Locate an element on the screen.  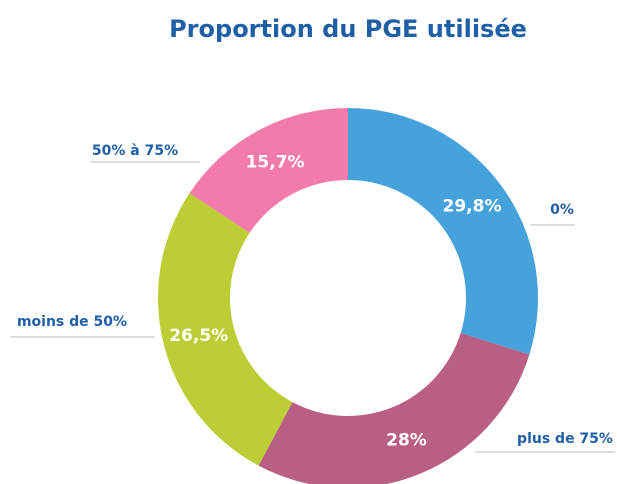
value-label: 29,8% is located at coordinates (472, 207).